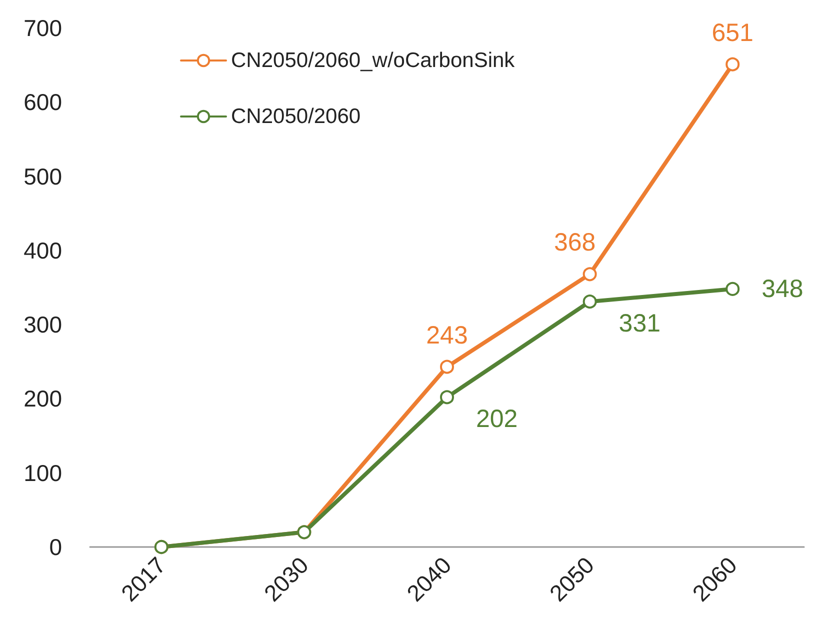 This screenshot has width=814, height=634. Describe the element at coordinates (43, 102) in the screenshot. I see `y-tick-label: 600` at that location.